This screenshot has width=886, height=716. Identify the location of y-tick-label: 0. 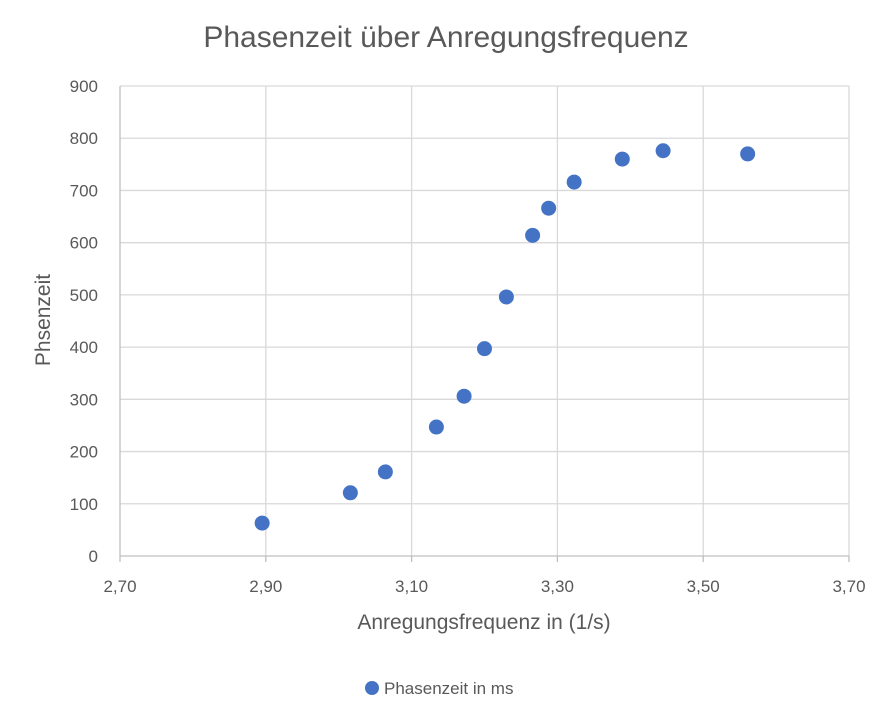
(93, 556).